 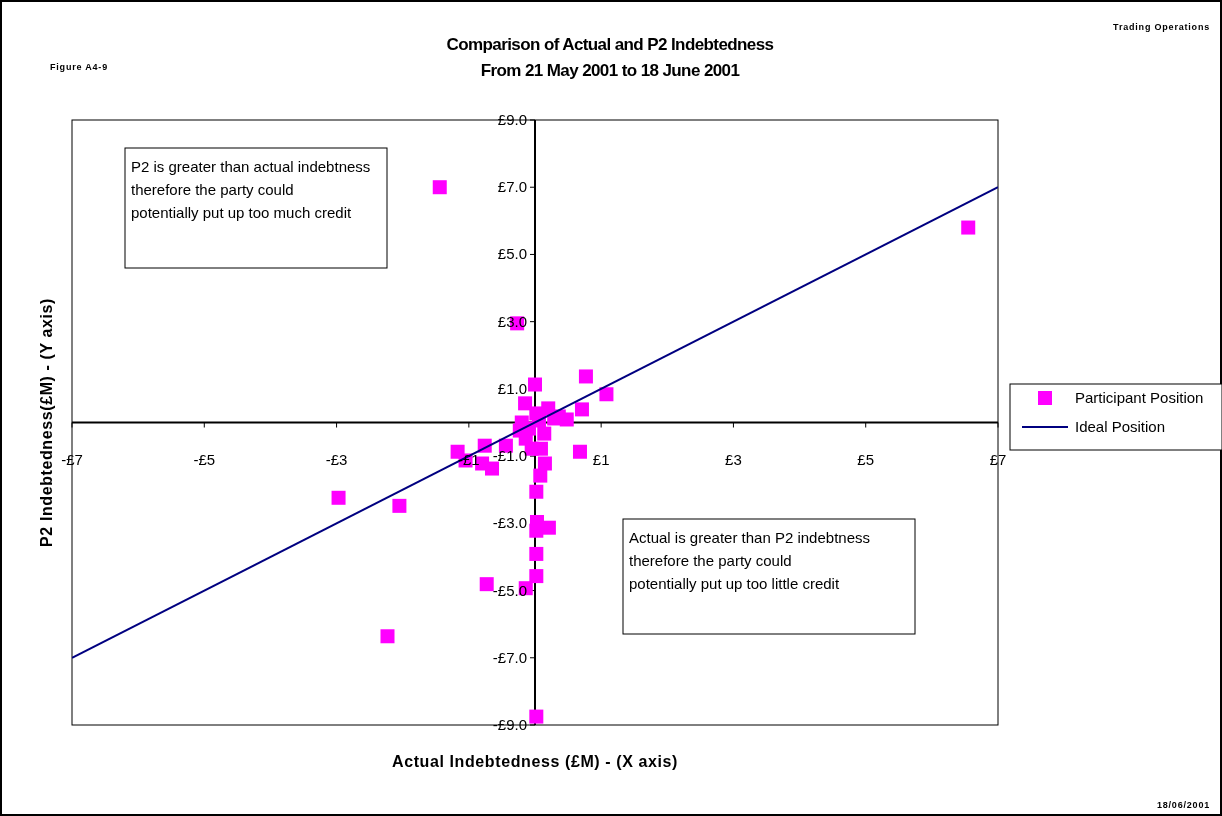 What do you see at coordinates (251, 189) in the screenshot?
I see `annotation: P2 is greater than actual indebtness therefore the party could potentially put up too much credit` at bounding box center [251, 189].